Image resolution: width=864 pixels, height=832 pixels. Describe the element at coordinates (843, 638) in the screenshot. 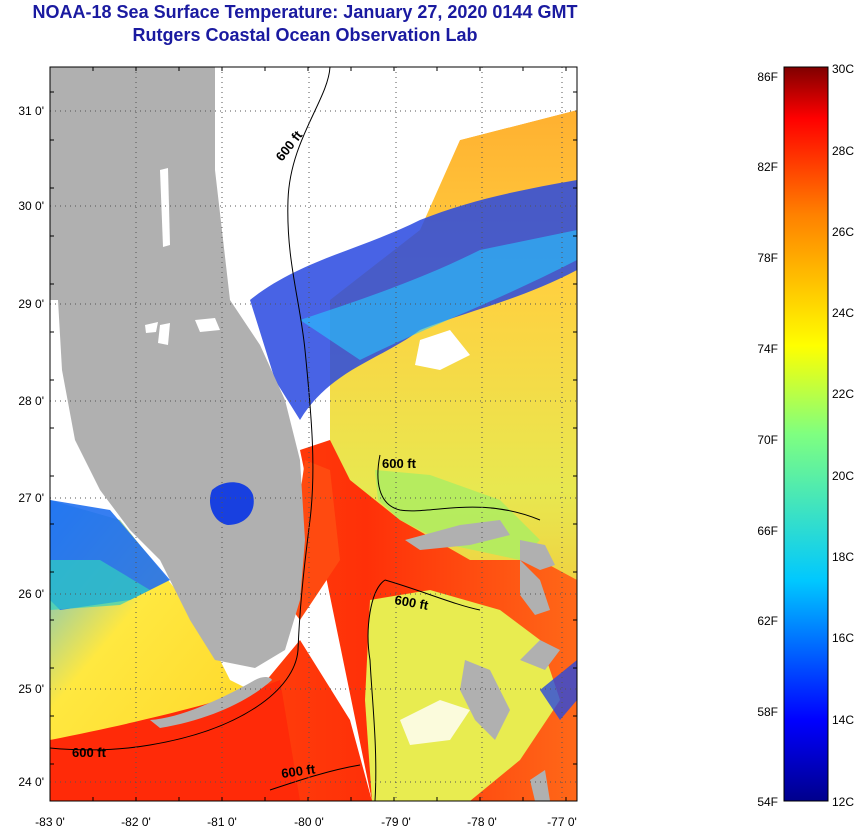

I see `scale-label-c: 16C` at that location.